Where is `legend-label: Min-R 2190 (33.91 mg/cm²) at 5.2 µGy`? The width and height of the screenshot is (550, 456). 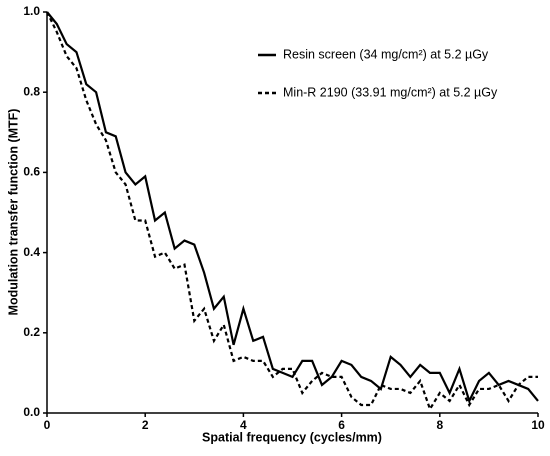 legend-label: Min-R 2190 (33.91 mg/cm²) at 5.2 µGy is located at coordinates (390, 92).